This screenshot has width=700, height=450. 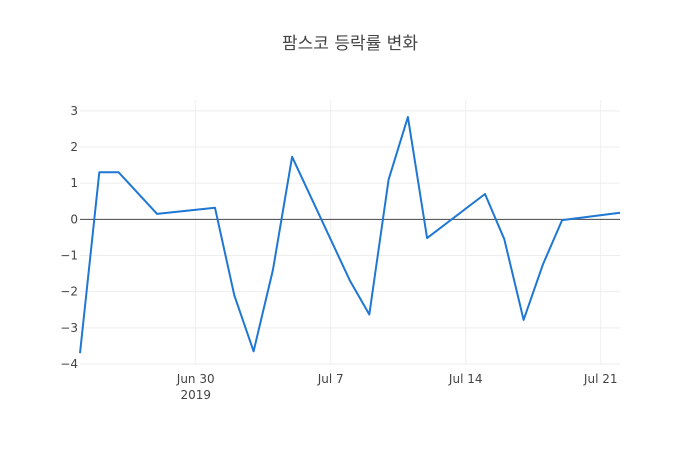 What do you see at coordinates (350, 44) in the screenshot?
I see `chart-title: 팜스코 등락률 변화` at bounding box center [350, 44].